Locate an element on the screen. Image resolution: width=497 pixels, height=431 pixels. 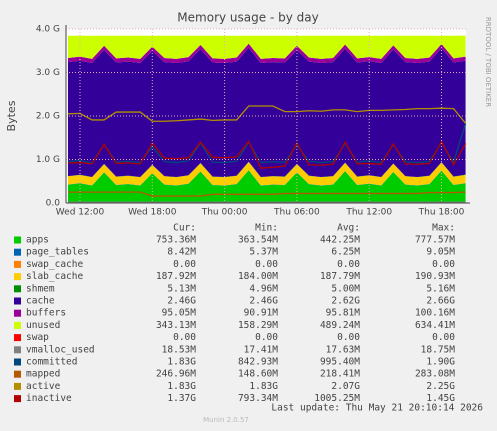
legend-stat: 283.08M is located at coordinates (435, 374).